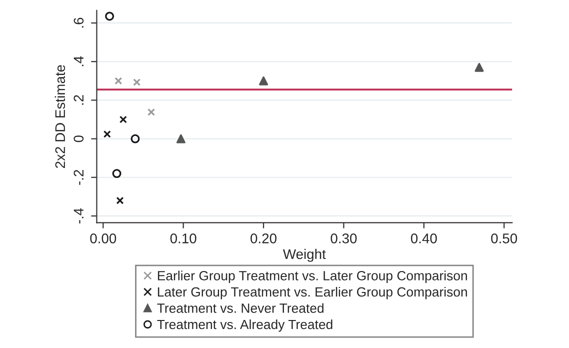 This screenshot has height=348, width=569. I want to click on y-tick-label: 0, so click(79, 138).